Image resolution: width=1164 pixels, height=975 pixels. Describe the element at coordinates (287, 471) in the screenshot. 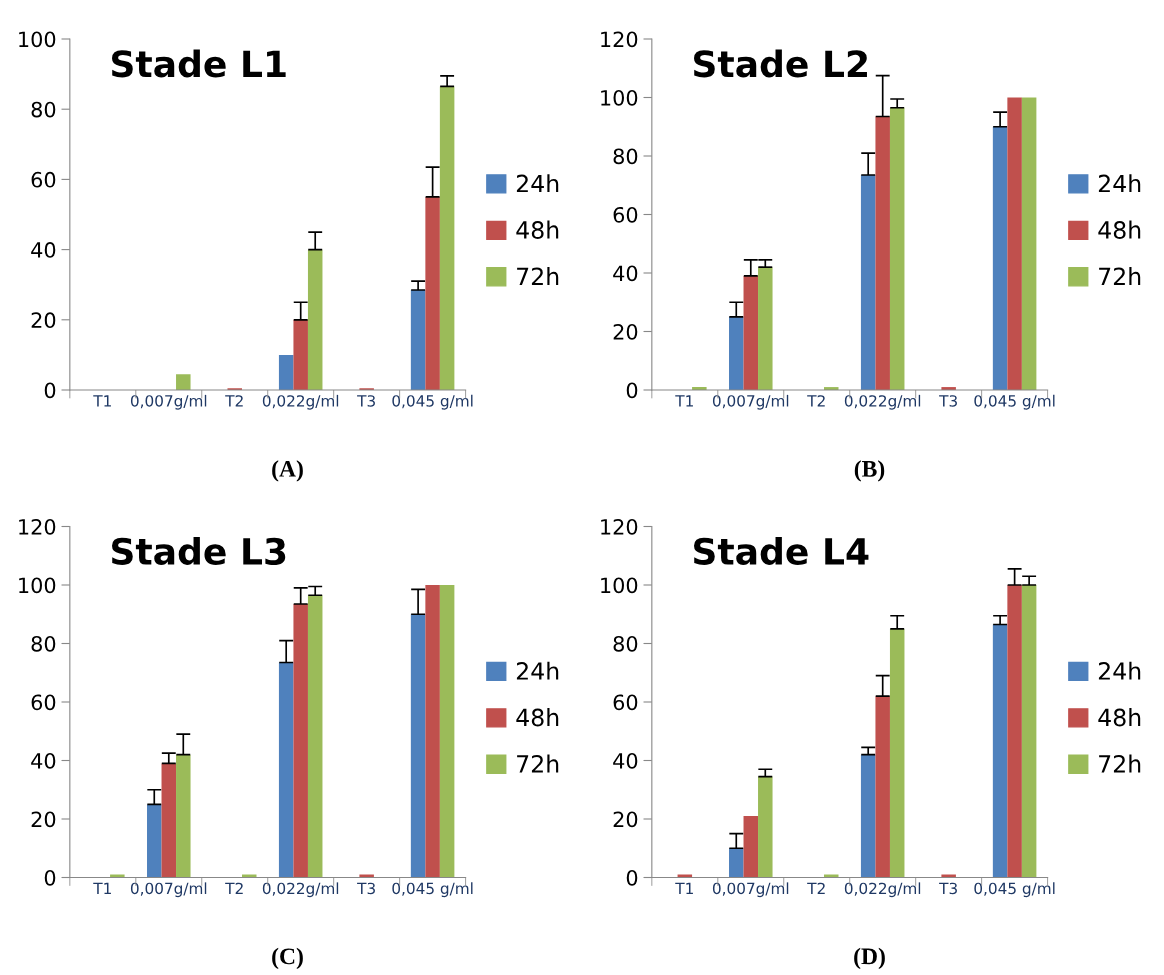

I see `text: (A)` at that location.